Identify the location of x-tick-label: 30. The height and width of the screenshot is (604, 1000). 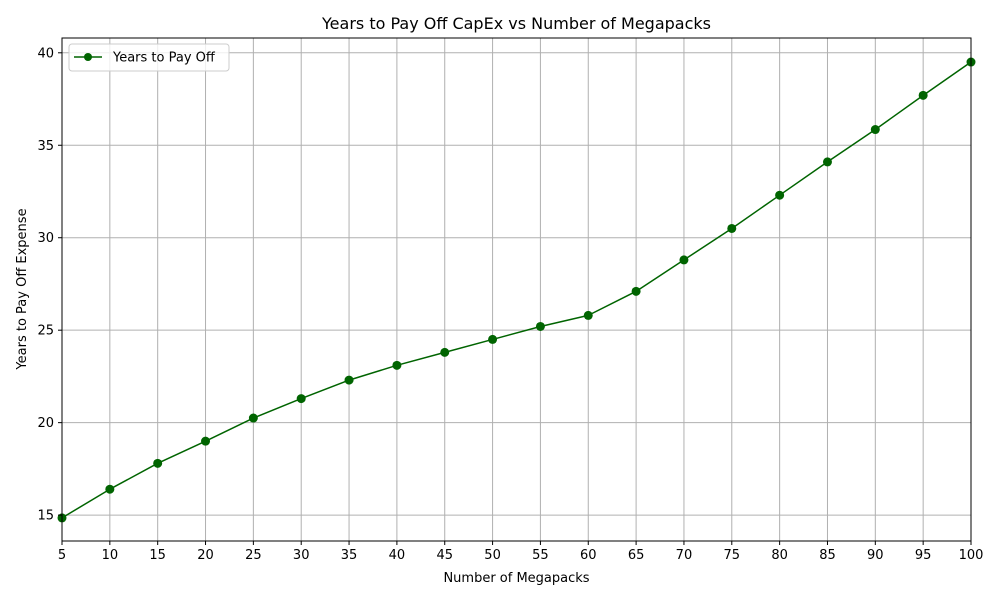
(301, 555).